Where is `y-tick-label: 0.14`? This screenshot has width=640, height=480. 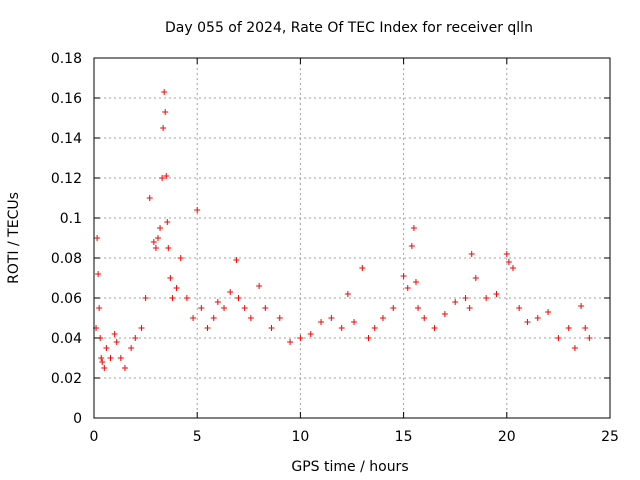
y-tick-label: 0.14 is located at coordinates (66, 139).